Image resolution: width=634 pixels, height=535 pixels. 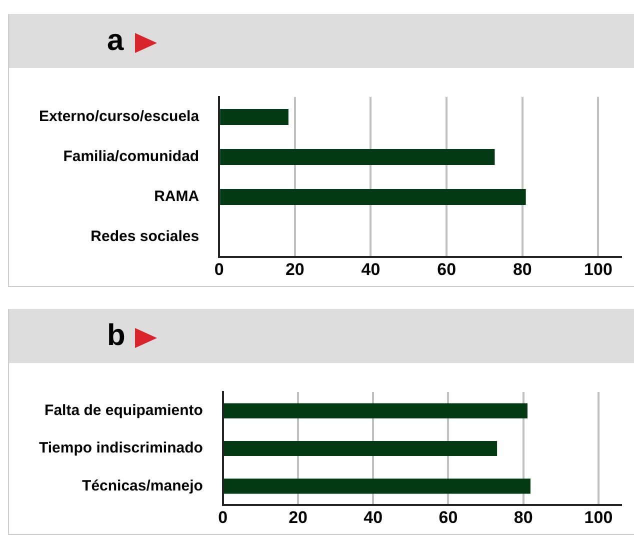 What do you see at coordinates (120, 448) in the screenshot?
I see `y-tick-label: Tiempo indiscriminado` at bounding box center [120, 448].